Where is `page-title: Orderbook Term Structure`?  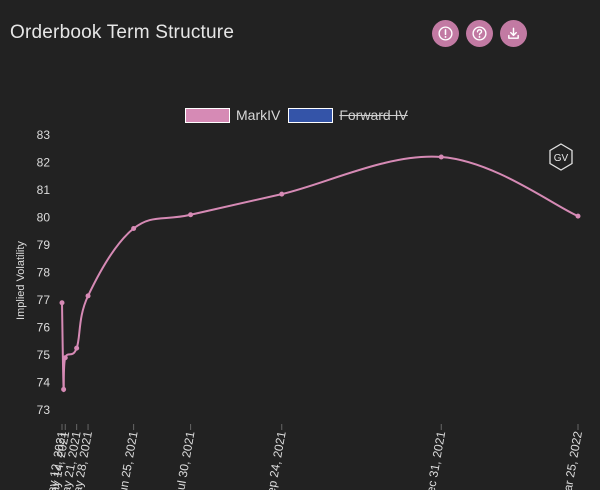 page-title: Orderbook Term Structure is located at coordinates (122, 32).